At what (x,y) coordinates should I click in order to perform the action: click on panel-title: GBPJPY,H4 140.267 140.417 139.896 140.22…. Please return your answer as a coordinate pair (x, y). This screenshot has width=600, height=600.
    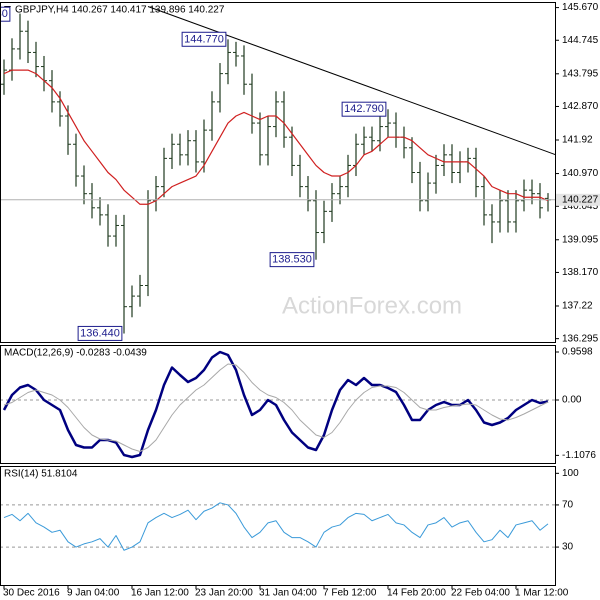
    Looking at the image, I should click on (120, 10).